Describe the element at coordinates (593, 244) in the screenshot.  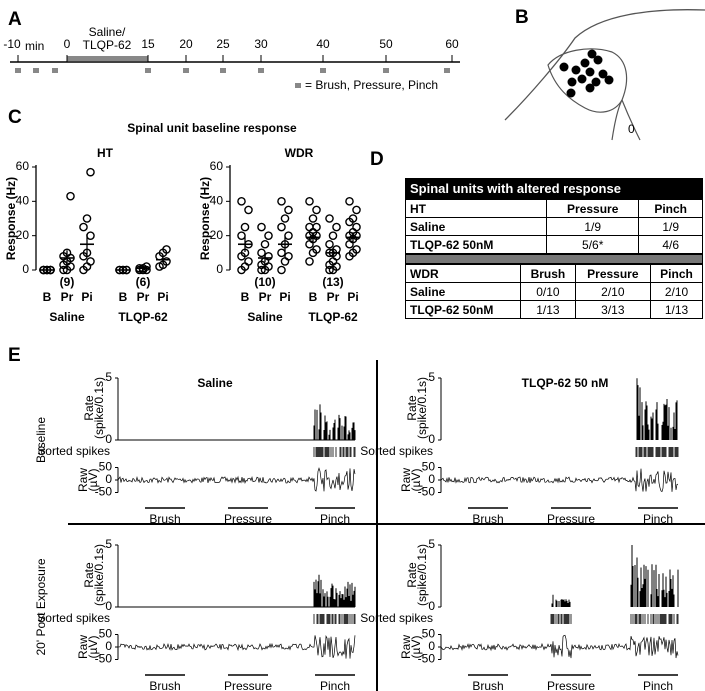
I see `table-cell: 5/6*` at that location.